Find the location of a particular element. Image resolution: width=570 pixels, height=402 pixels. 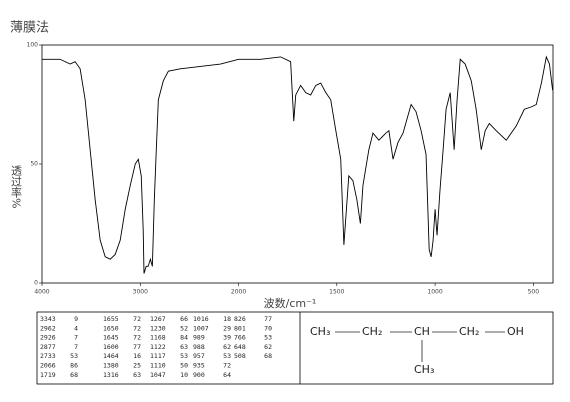

table-wavenumber: 935 is located at coordinates (199, 366).